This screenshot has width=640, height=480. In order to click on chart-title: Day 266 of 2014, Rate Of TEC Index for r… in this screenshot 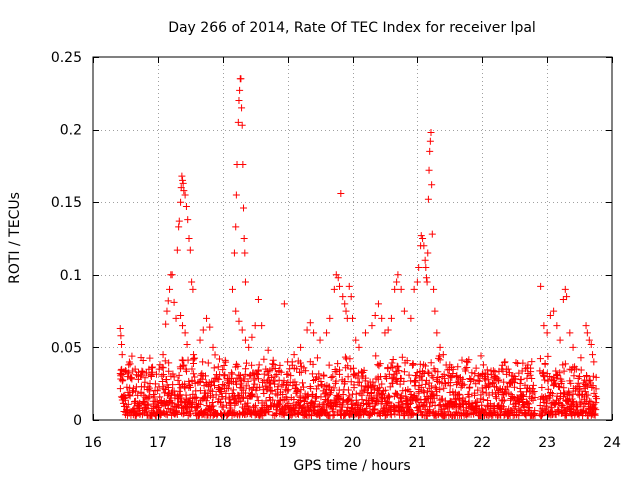, I will do `click(352, 28)`.